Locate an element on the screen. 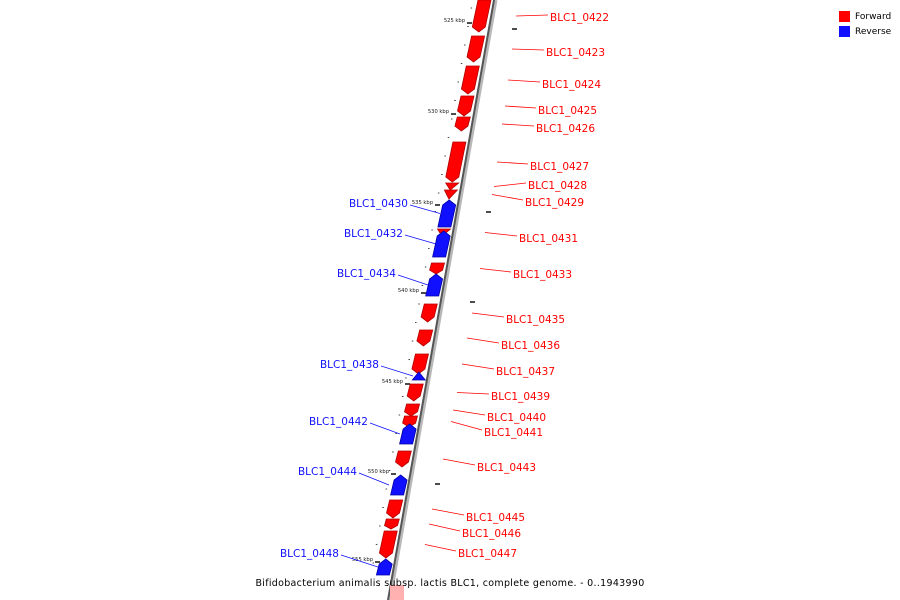 This screenshot has width=900, height=600. backbone-shadow is located at coordinates (442, 300).